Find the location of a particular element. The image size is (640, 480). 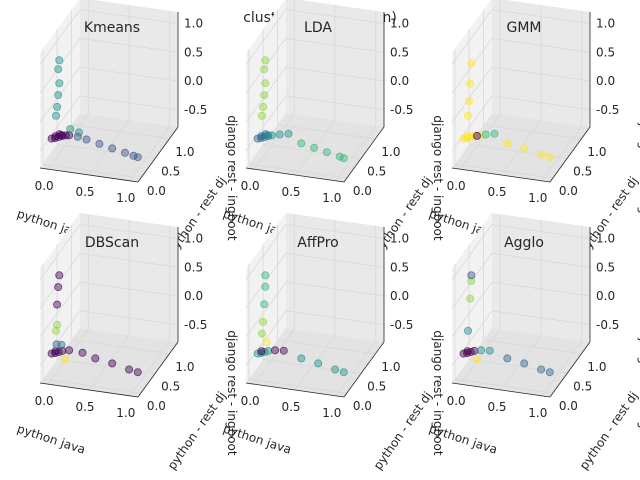

x-tick-label: 0.0 is located at coordinates (44, 401).